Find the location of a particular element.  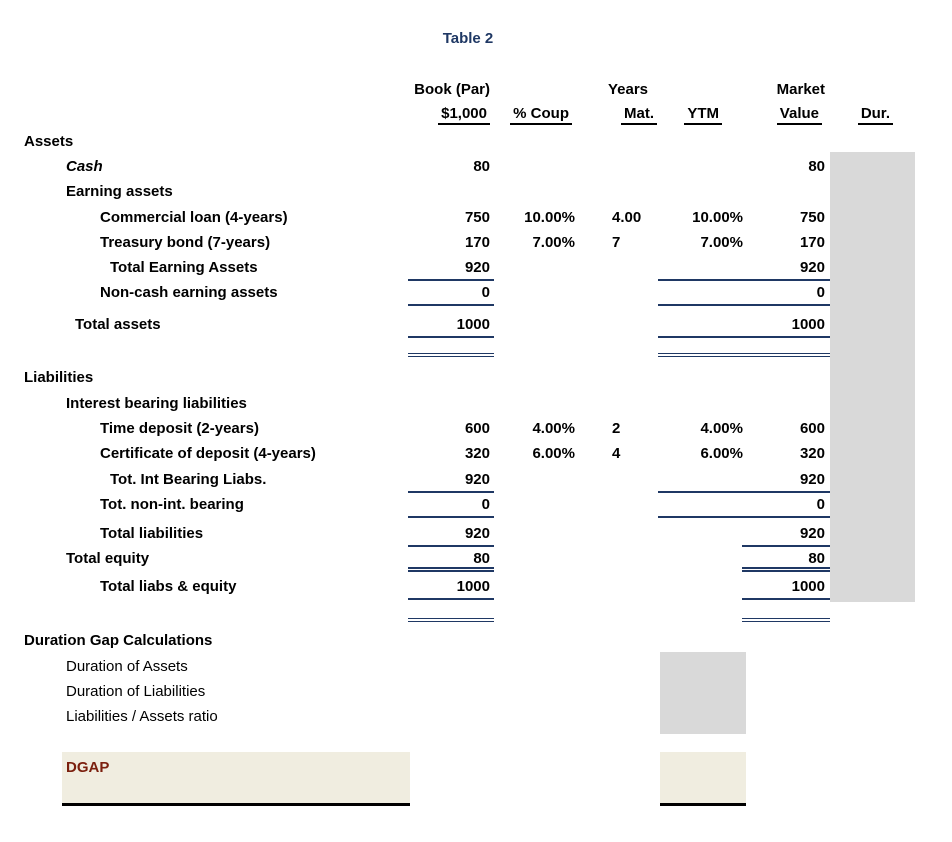

row-label: Duration of Liabilities is located at coordinates (136, 691).